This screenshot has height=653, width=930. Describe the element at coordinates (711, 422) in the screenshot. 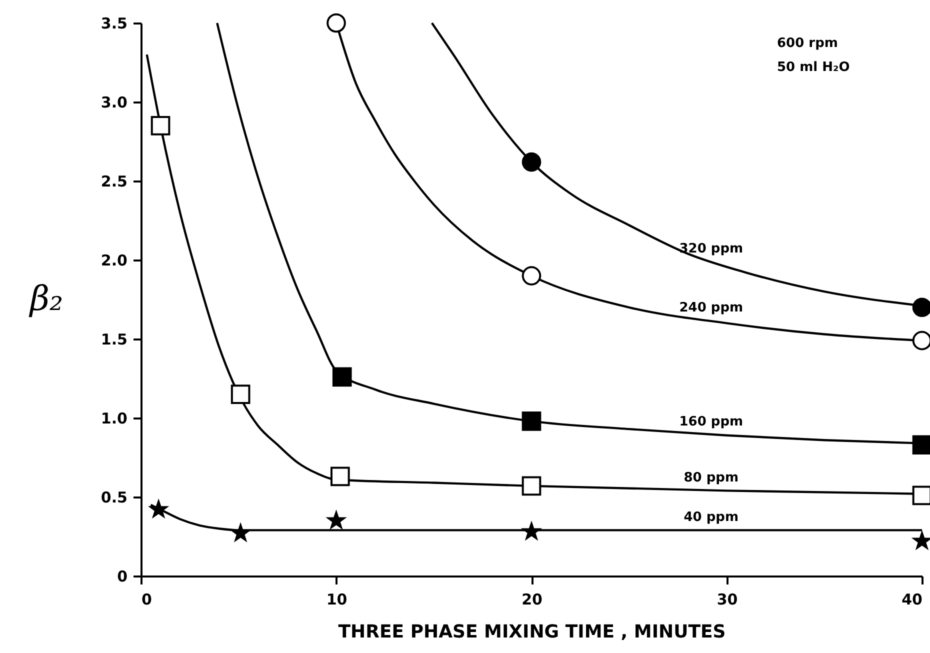

I see `series-label: 160 ppm` at that location.